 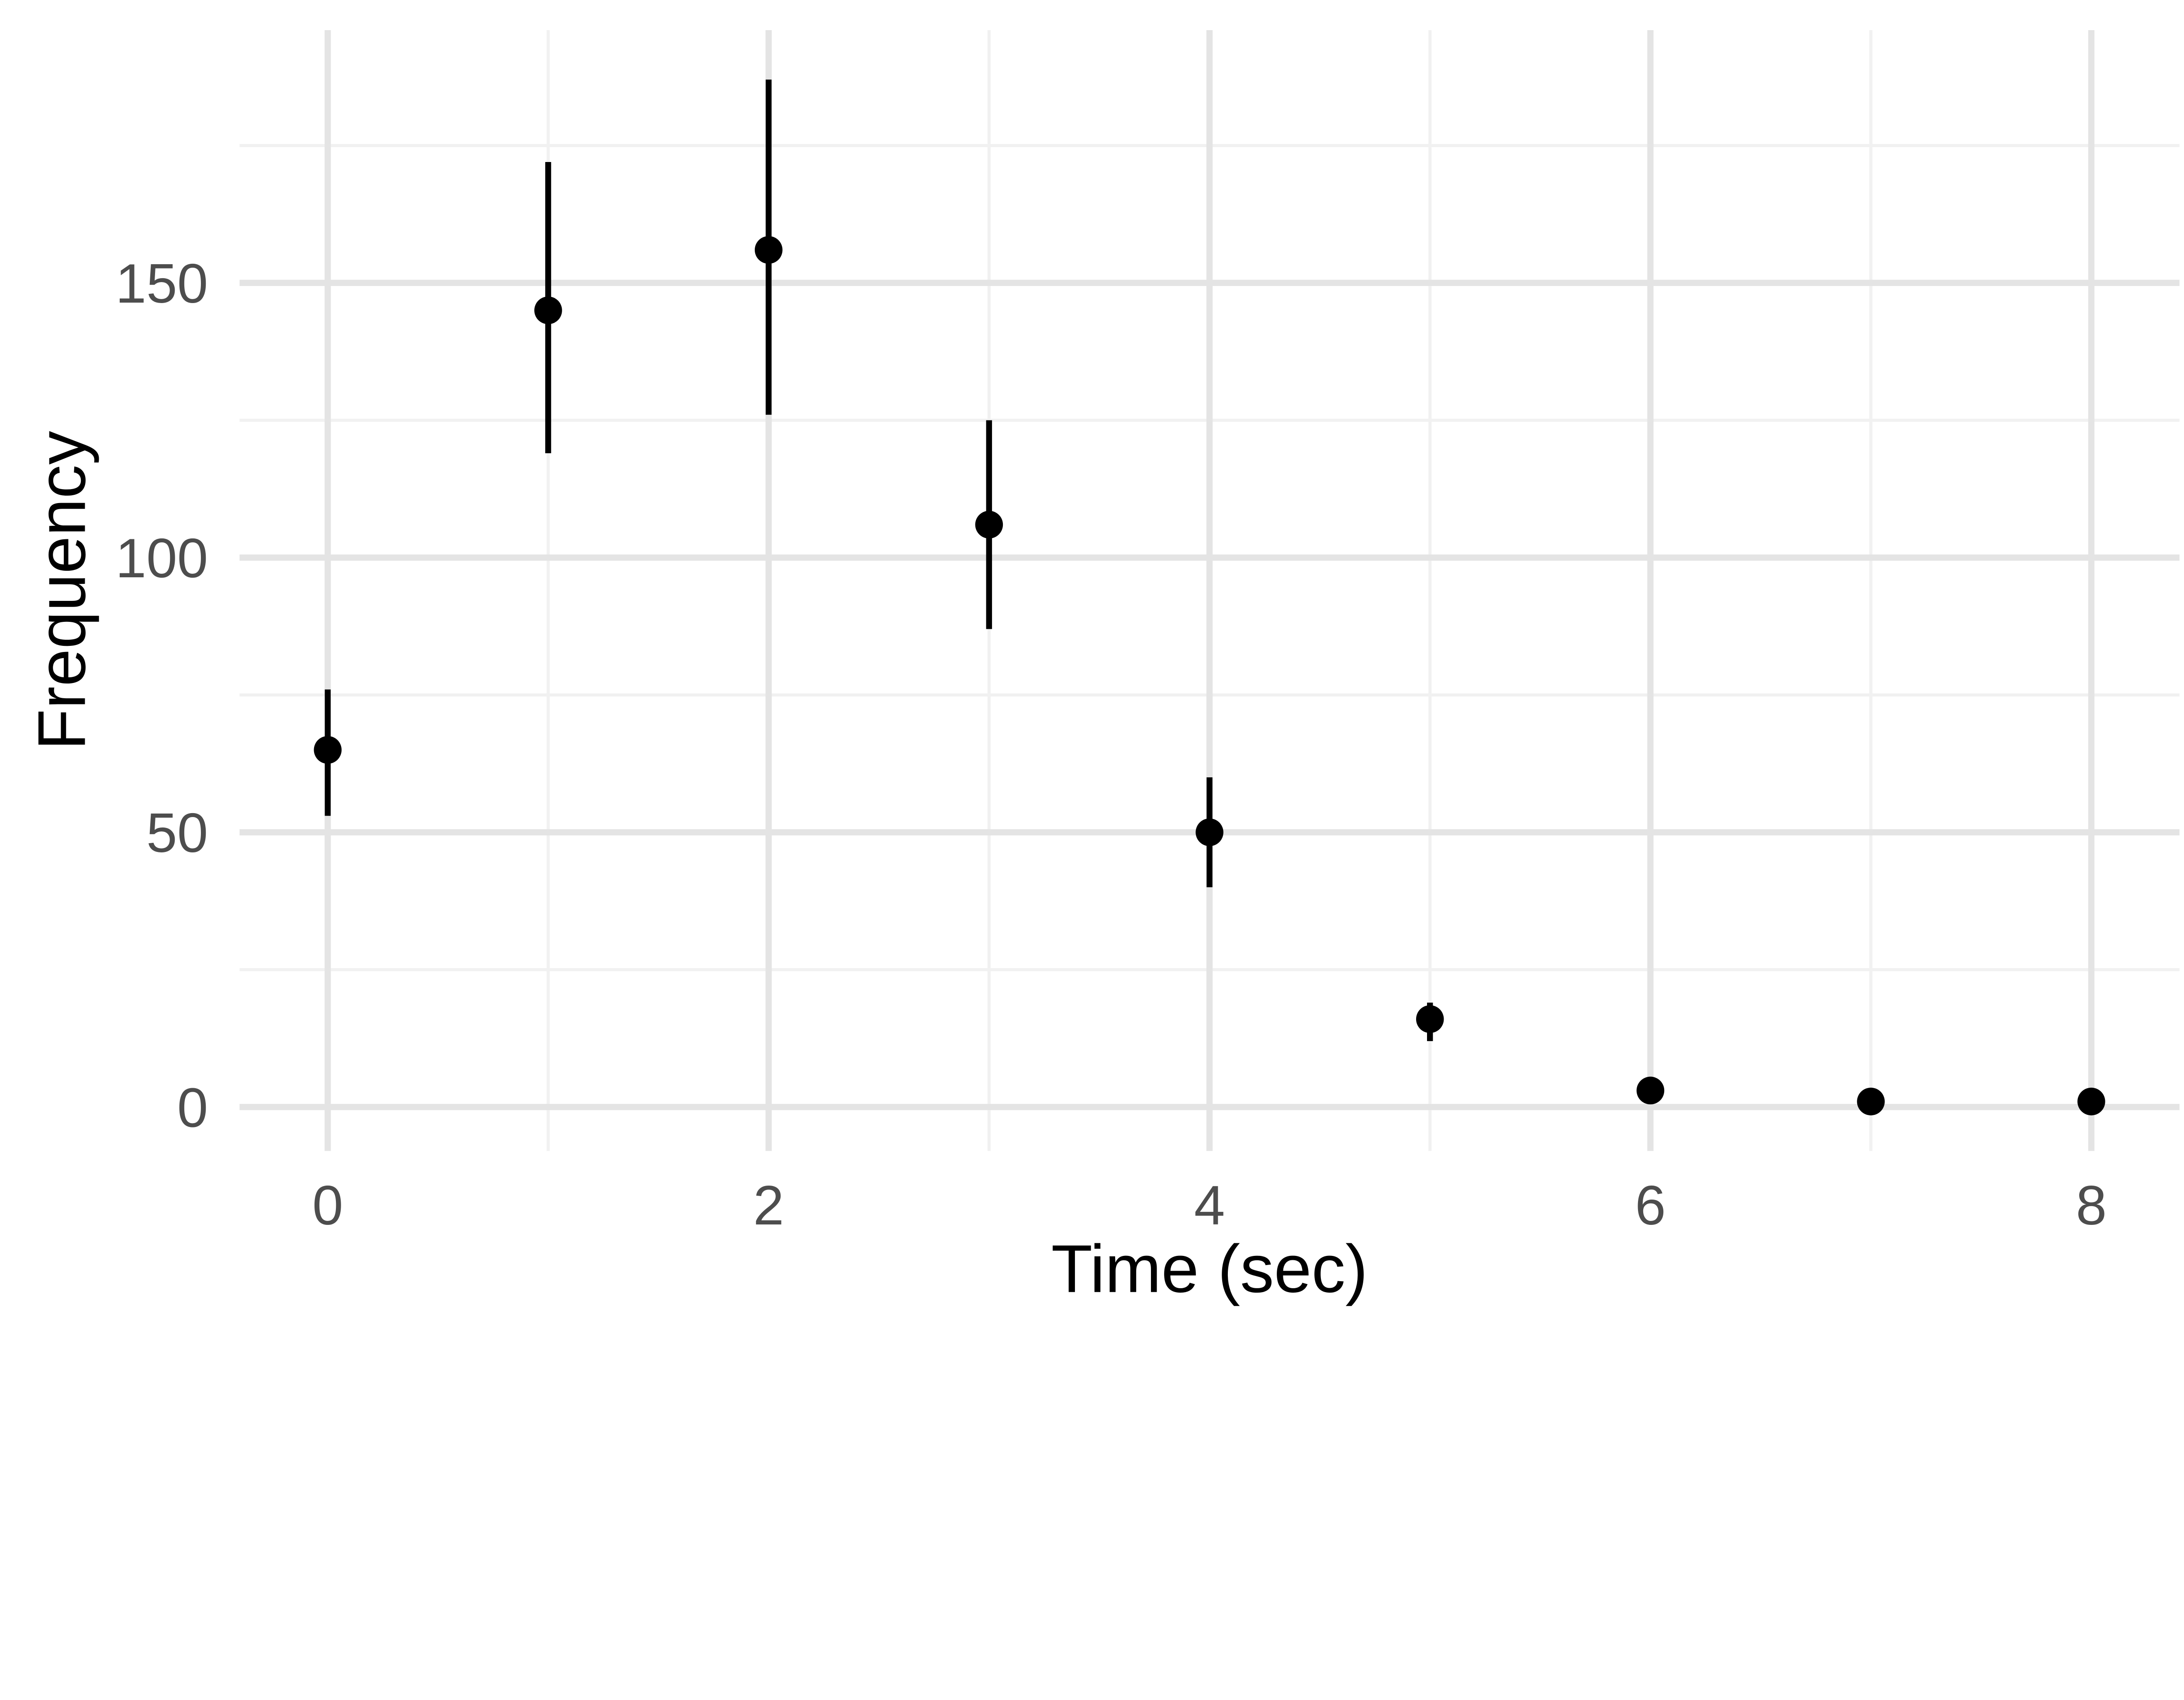 What do you see at coordinates (161, 283) in the screenshot?
I see `y-tick-label: 150` at bounding box center [161, 283].